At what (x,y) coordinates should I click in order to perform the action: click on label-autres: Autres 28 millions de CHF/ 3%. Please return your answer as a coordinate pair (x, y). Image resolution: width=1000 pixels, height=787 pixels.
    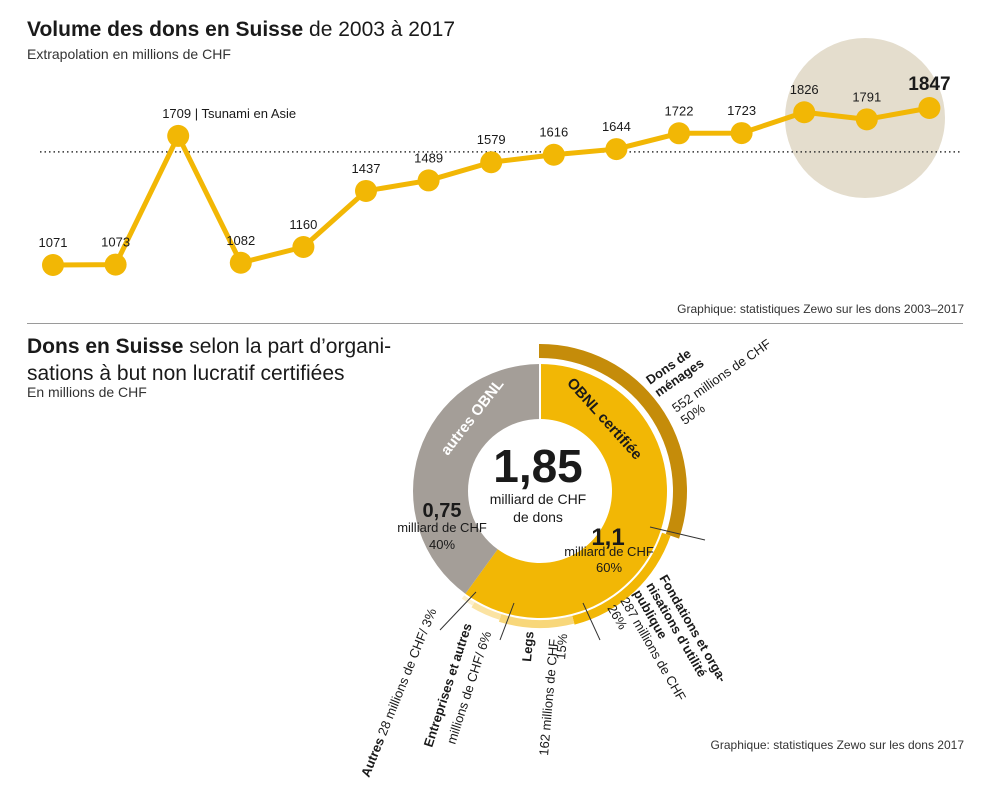
    Looking at the image, I should click on (399, 692).